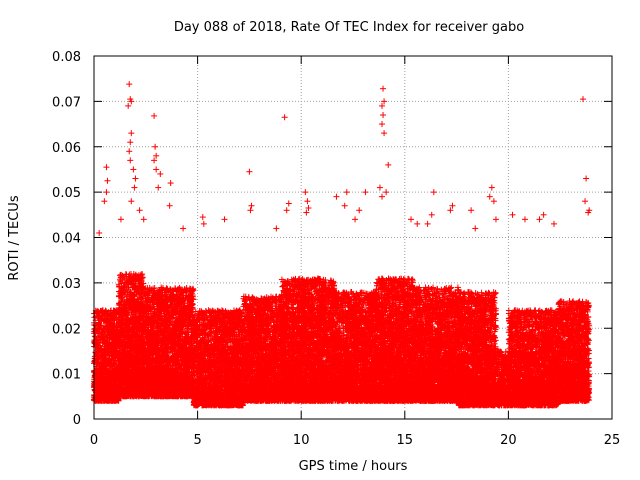 This screenshot has height=480, width=640. I want to click on y-tick-label: 0.08, so click(66, 57).